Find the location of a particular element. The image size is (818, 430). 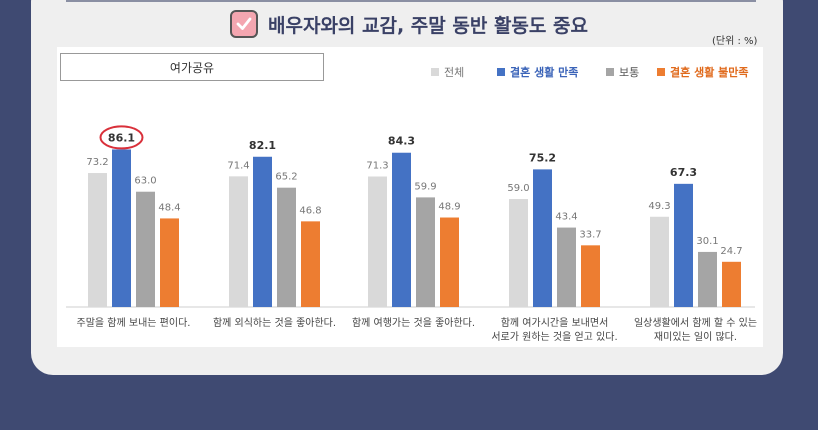

unit-label: (단위 : %) is located at coordinates (735, 41).